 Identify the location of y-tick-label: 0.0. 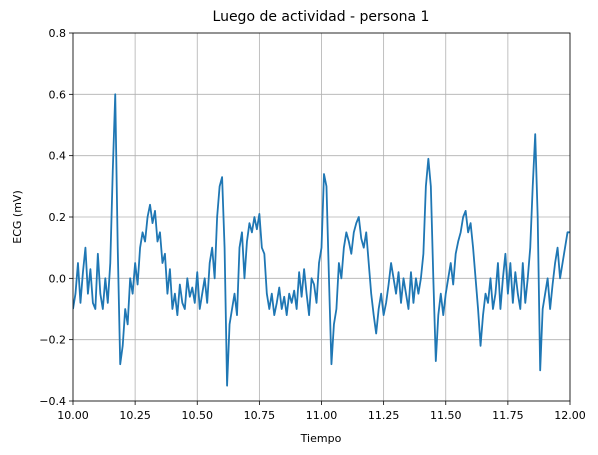
(58, 278).